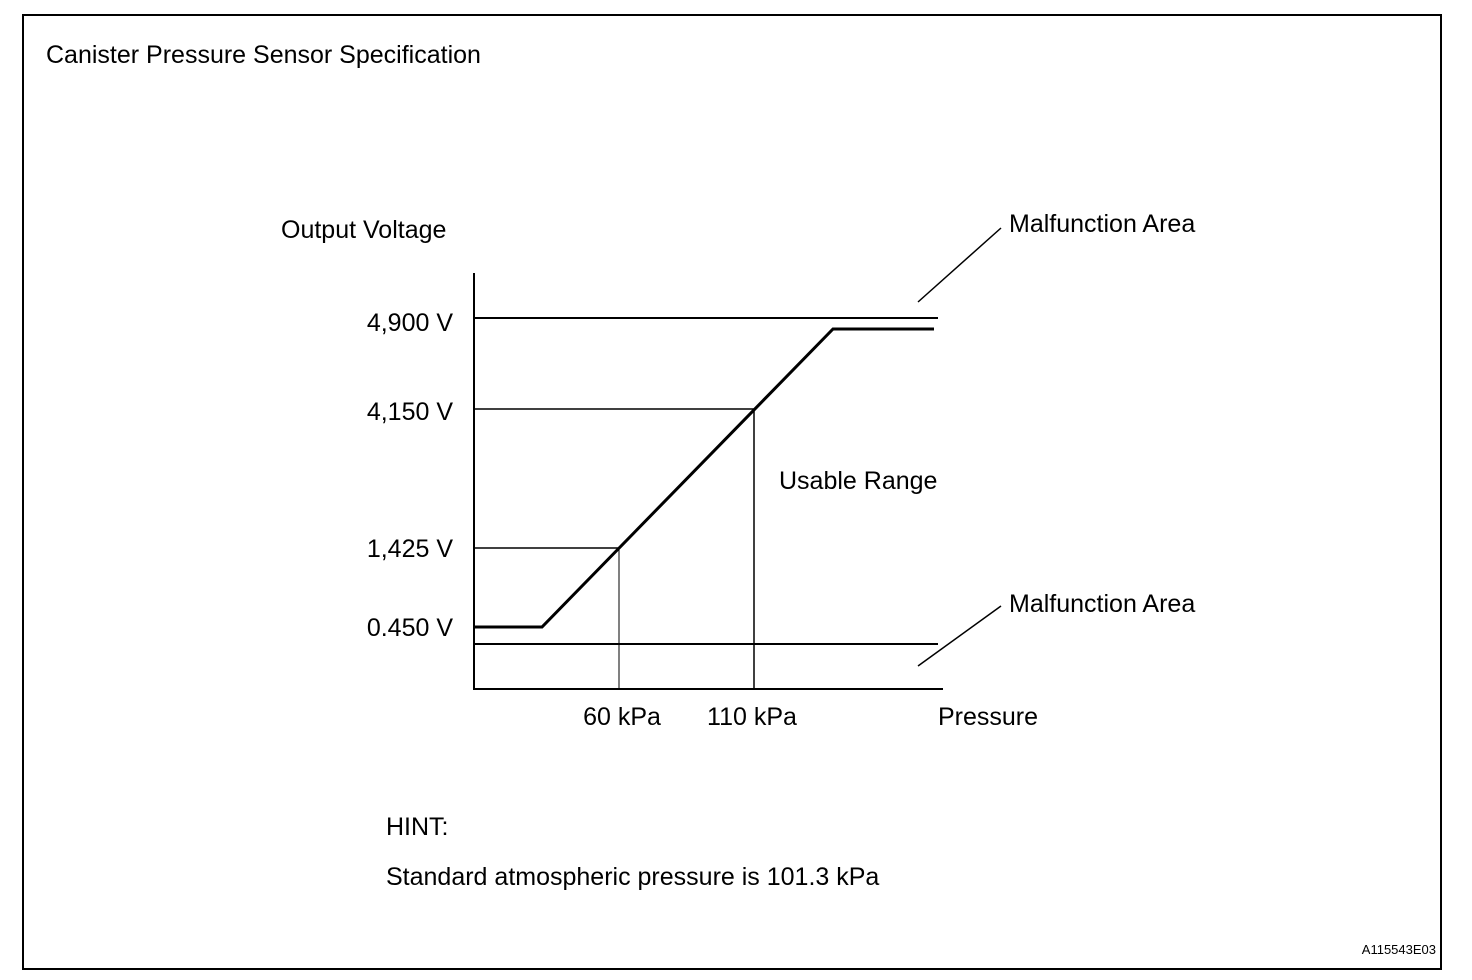 This screenshot has width=1472, height=980. I want to click on upper-malfunction-label: Malfunction Area, so click(1102, 224).